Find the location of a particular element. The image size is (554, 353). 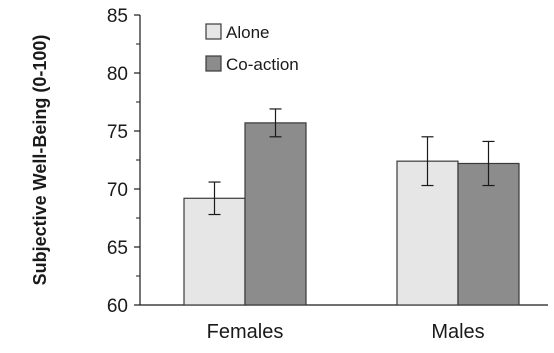

x-category-label: Females is located at coordinates (245, 332).